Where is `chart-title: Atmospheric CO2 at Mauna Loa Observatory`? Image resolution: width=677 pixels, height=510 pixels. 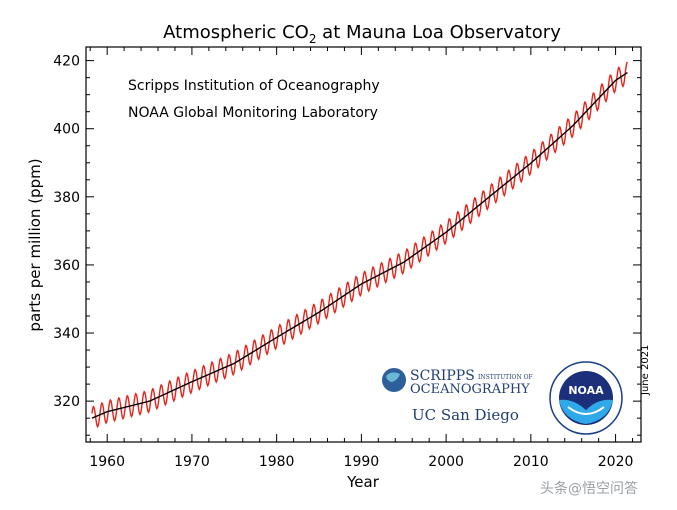
chart-title: Atmospheric CO2 at Mauna Loa Observatory is located at coordinates (362, 34).